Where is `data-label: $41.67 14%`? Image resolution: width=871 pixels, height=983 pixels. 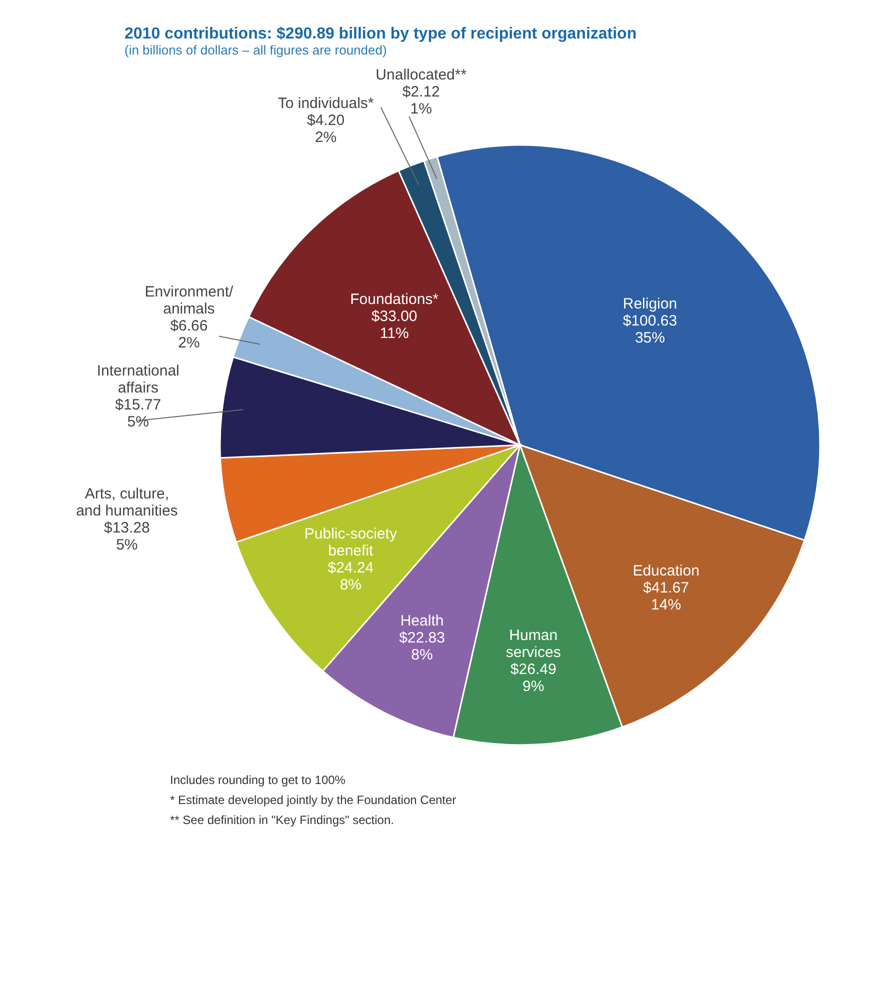
data-label: $41.67 14% is located at coordinates (666, 596).